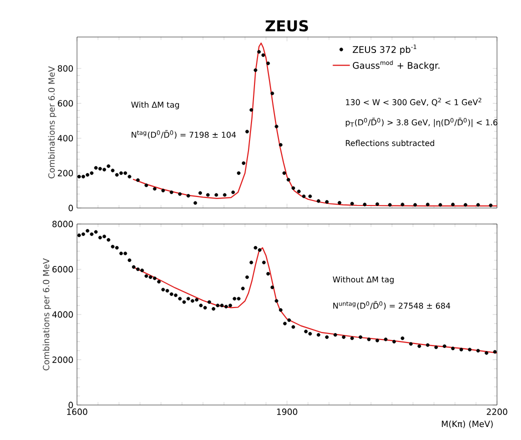 This screenshot has height=440, width=521. Describe the element at coordinates (363, 280) in the screenshot. I see `annotation: Without ΔM tag` at that location.